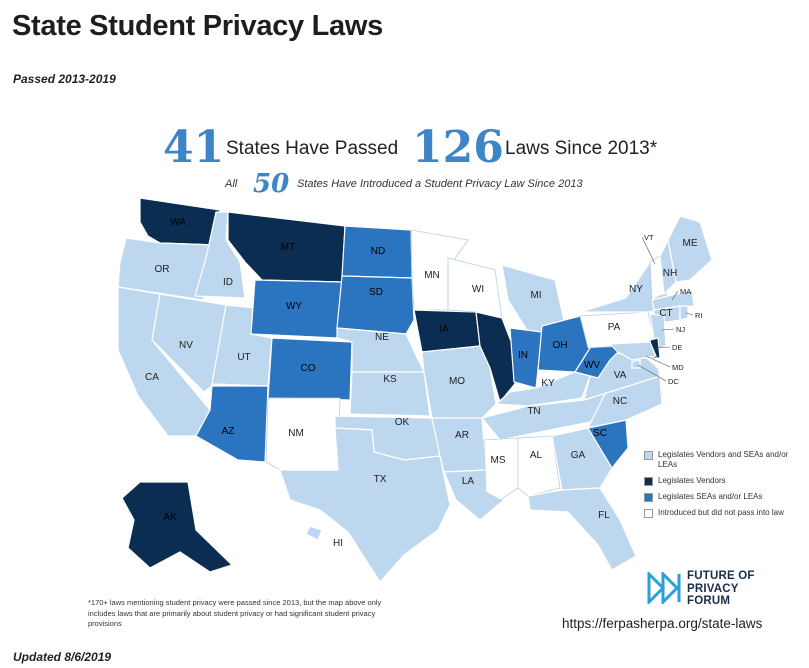 The height and width of the screenshot is (668, 809). I want to click on state-md, so click(632, 351).